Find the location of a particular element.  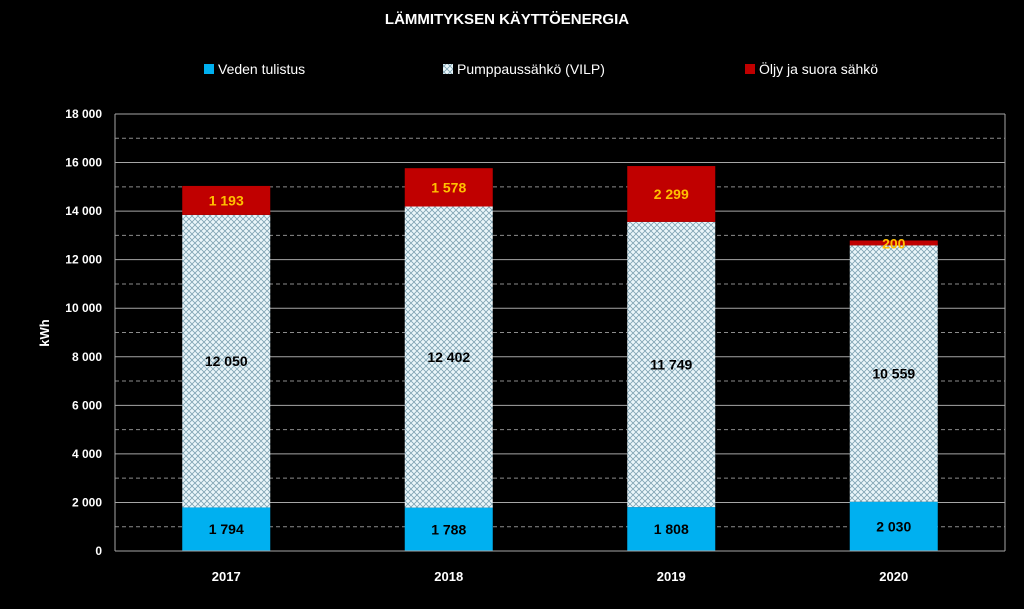

y-tick-label: 8 000 is located at coordinates (87, 357).